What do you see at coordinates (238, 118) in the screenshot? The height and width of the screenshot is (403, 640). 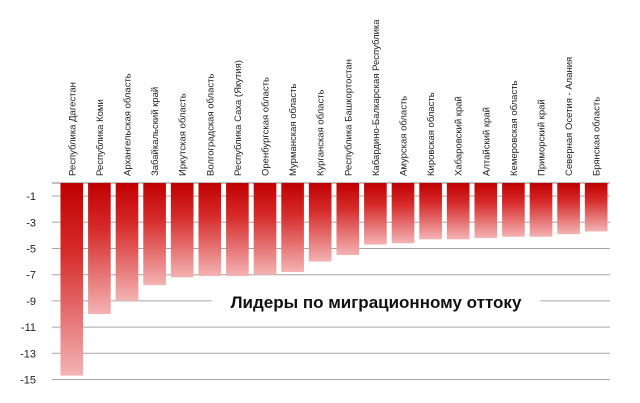 I see `category-label: Республика Саха (Якутия)` at bounding box center [238, 118].